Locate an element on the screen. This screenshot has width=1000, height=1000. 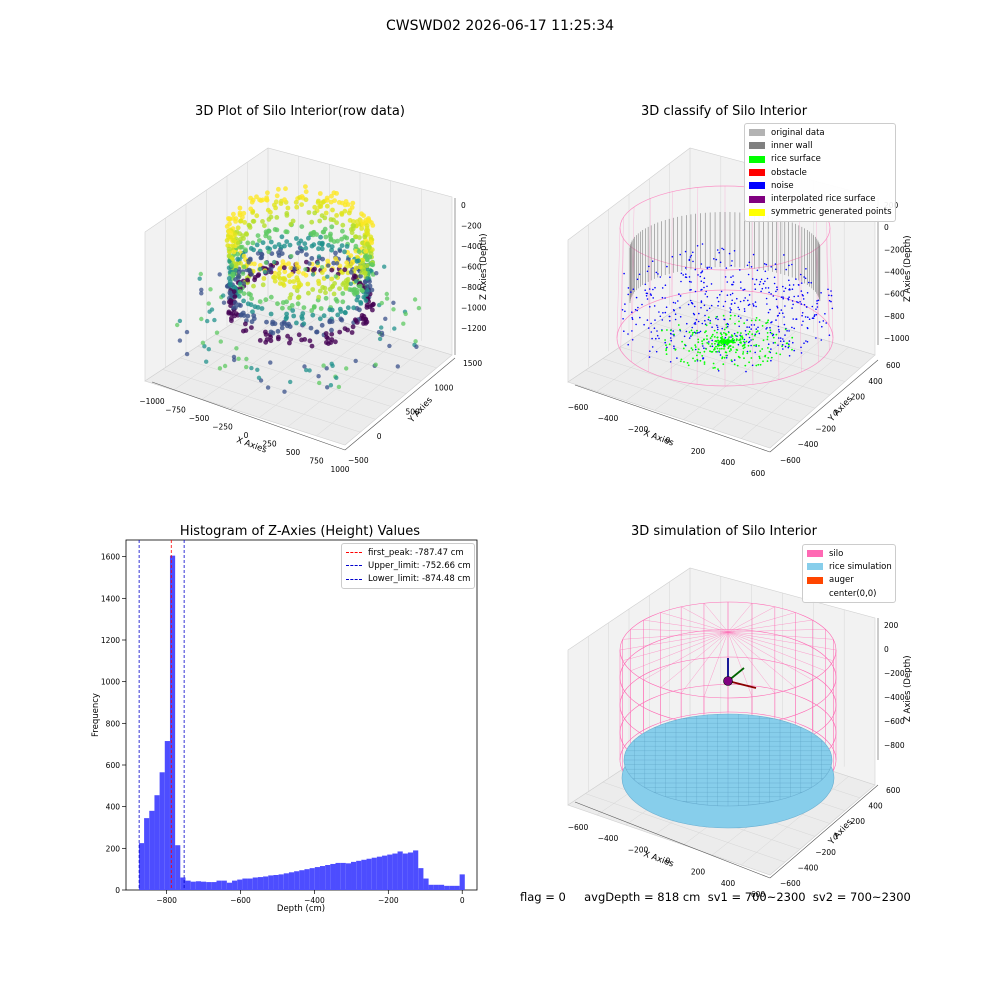
histogram-ylabel: Frequency is located at coordinates (96, 715).